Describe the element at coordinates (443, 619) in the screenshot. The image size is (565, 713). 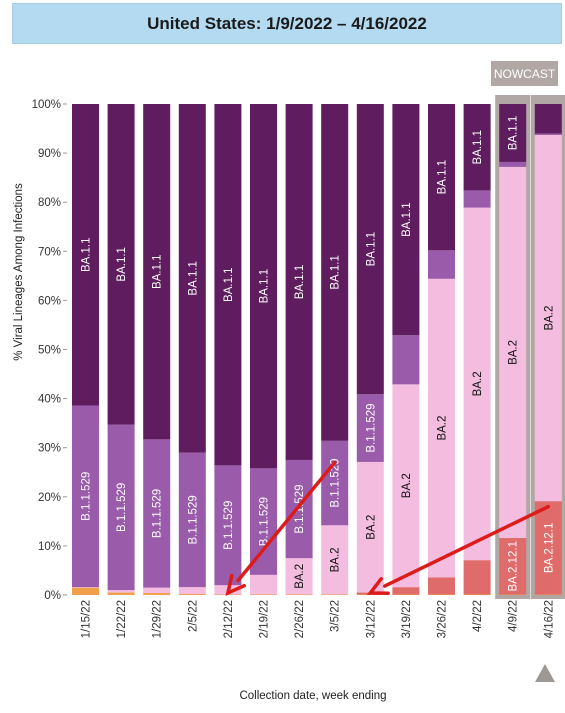
I see `x-tick-label: 3/26/22` at that location.